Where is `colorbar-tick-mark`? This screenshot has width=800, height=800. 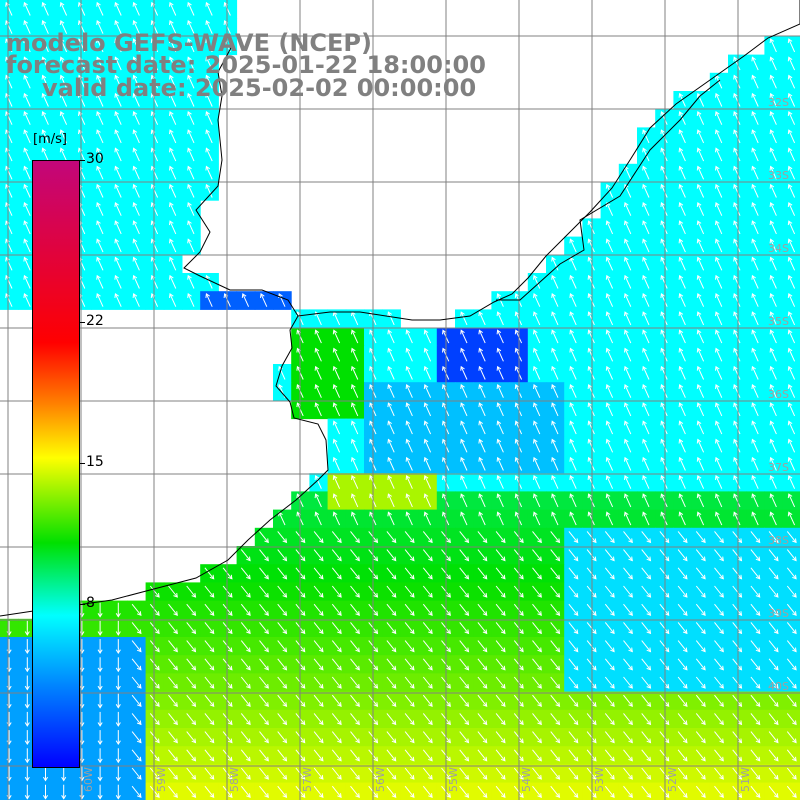
colorbar-tick-mark is located at coordinates (82, 160).